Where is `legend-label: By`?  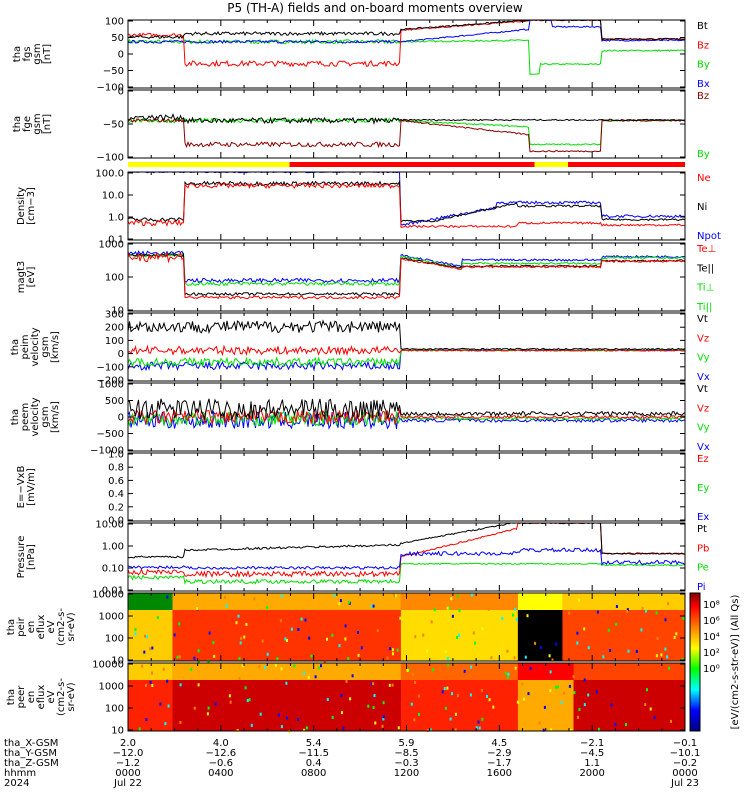 legend-label: By is located at coordinates (703, 154).